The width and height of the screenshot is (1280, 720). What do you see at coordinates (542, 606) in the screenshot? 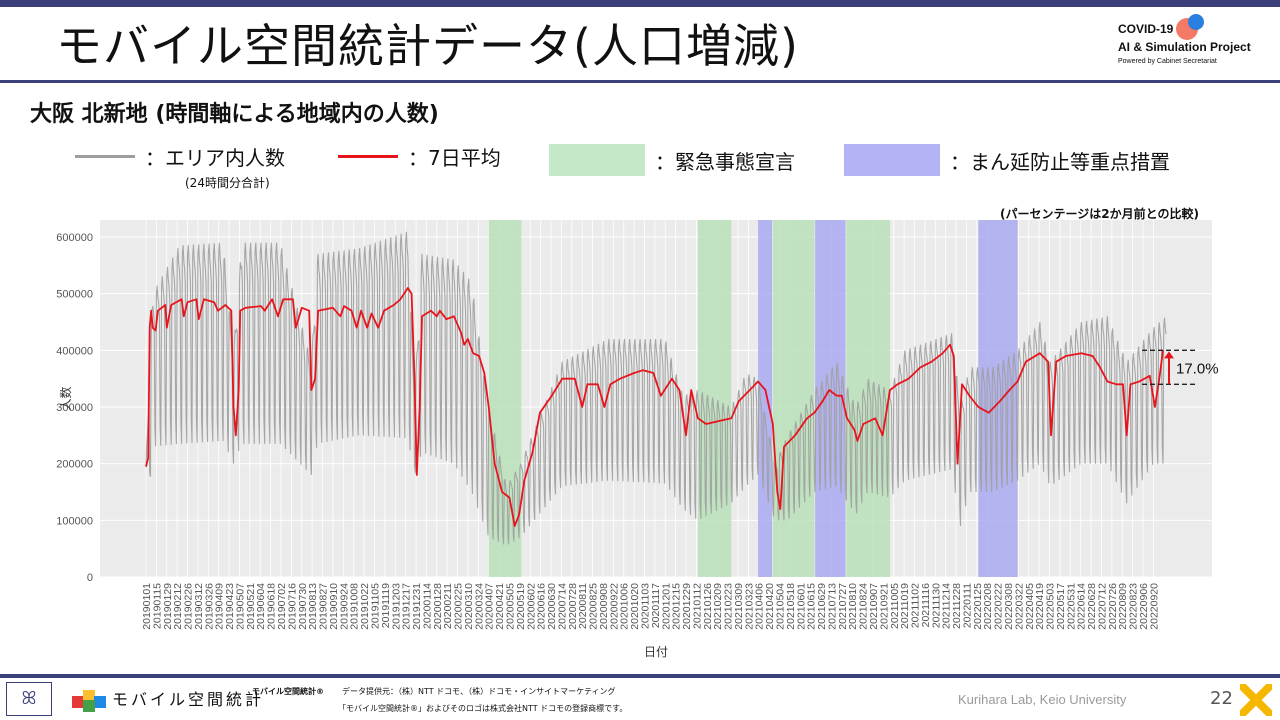
I see `x-tick-label: 20200616` at bounding box center [542, 606].